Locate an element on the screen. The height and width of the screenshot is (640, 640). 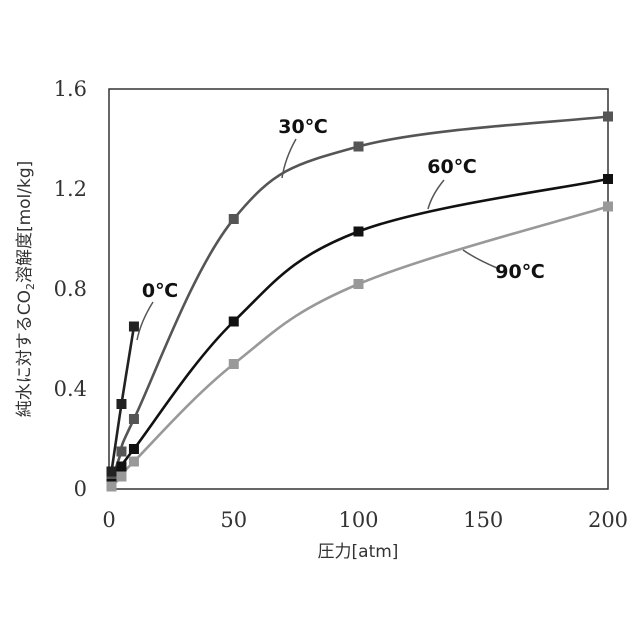
y-axis-title-subscript: 2 is located at coordinates (30, 286).